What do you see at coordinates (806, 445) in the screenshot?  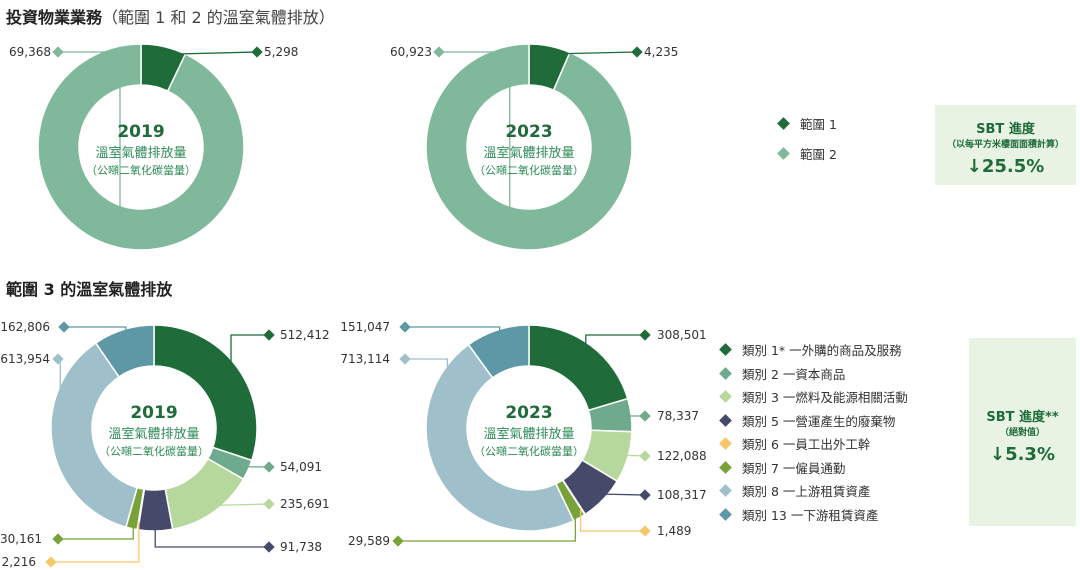 I see `legend-label: 類別 6 一員工出外工幹` at bounding box center [806, 445].